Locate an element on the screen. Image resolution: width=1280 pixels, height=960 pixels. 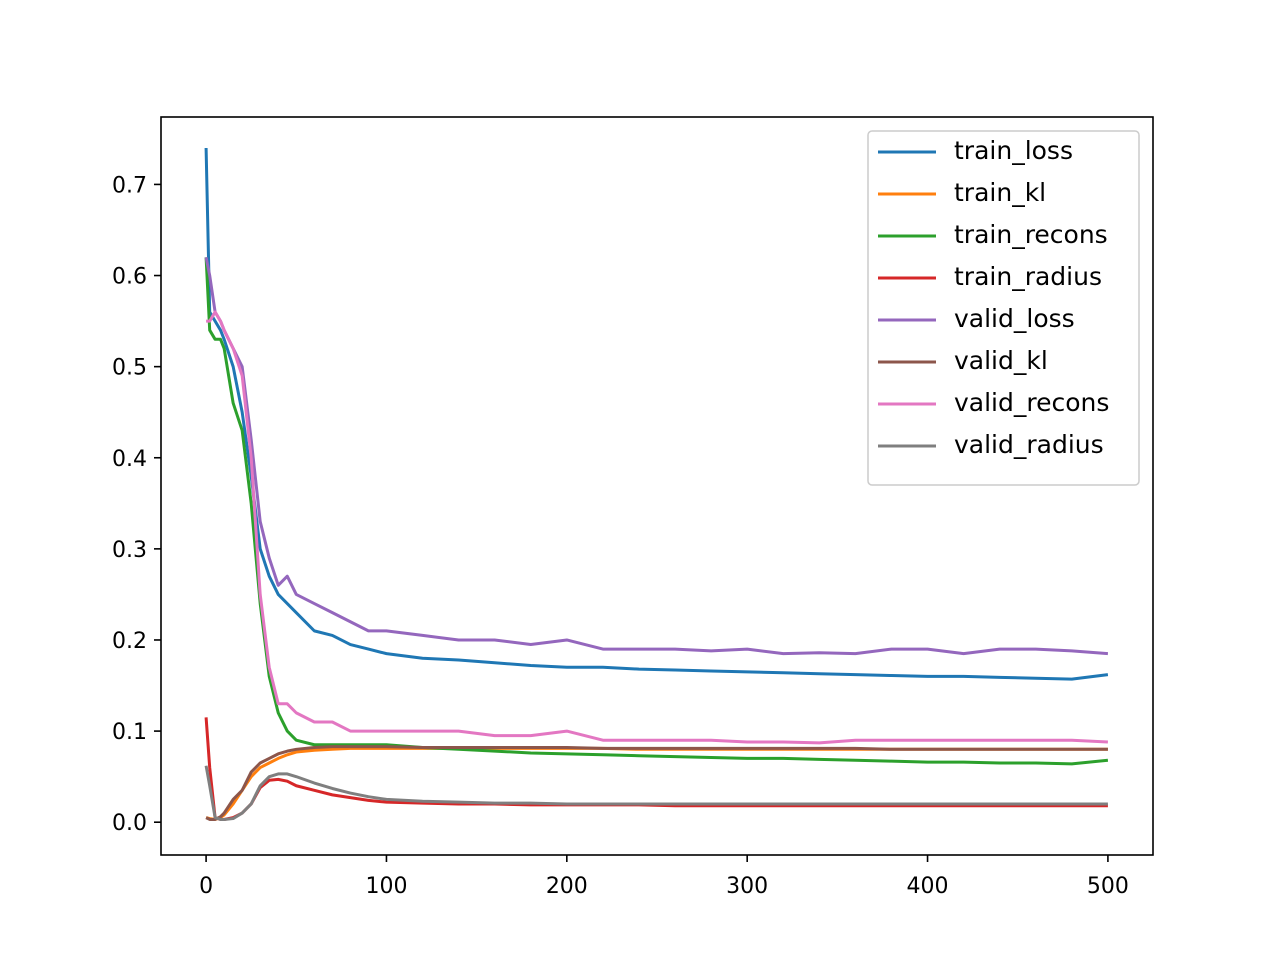
y-tick-label: 0.2 is located at coordinates (129, 641).